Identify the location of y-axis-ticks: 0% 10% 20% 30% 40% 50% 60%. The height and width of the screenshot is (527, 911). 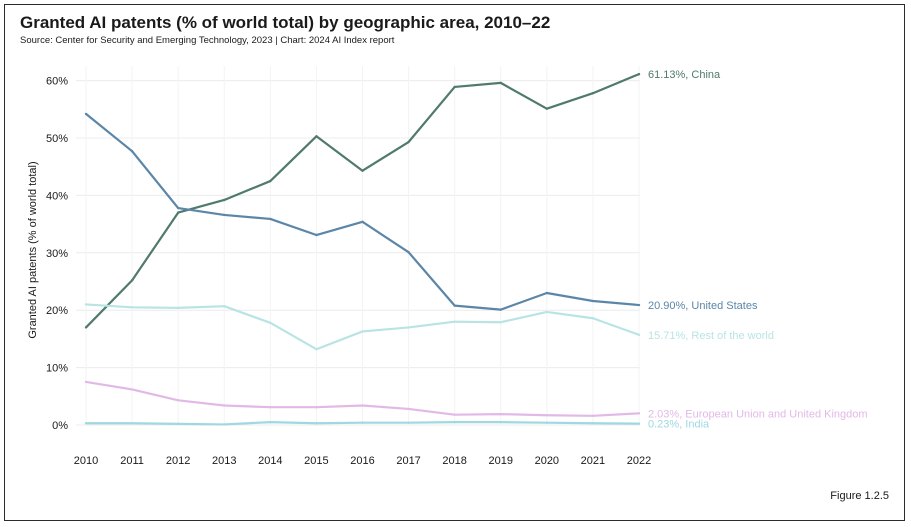
(57, 254).